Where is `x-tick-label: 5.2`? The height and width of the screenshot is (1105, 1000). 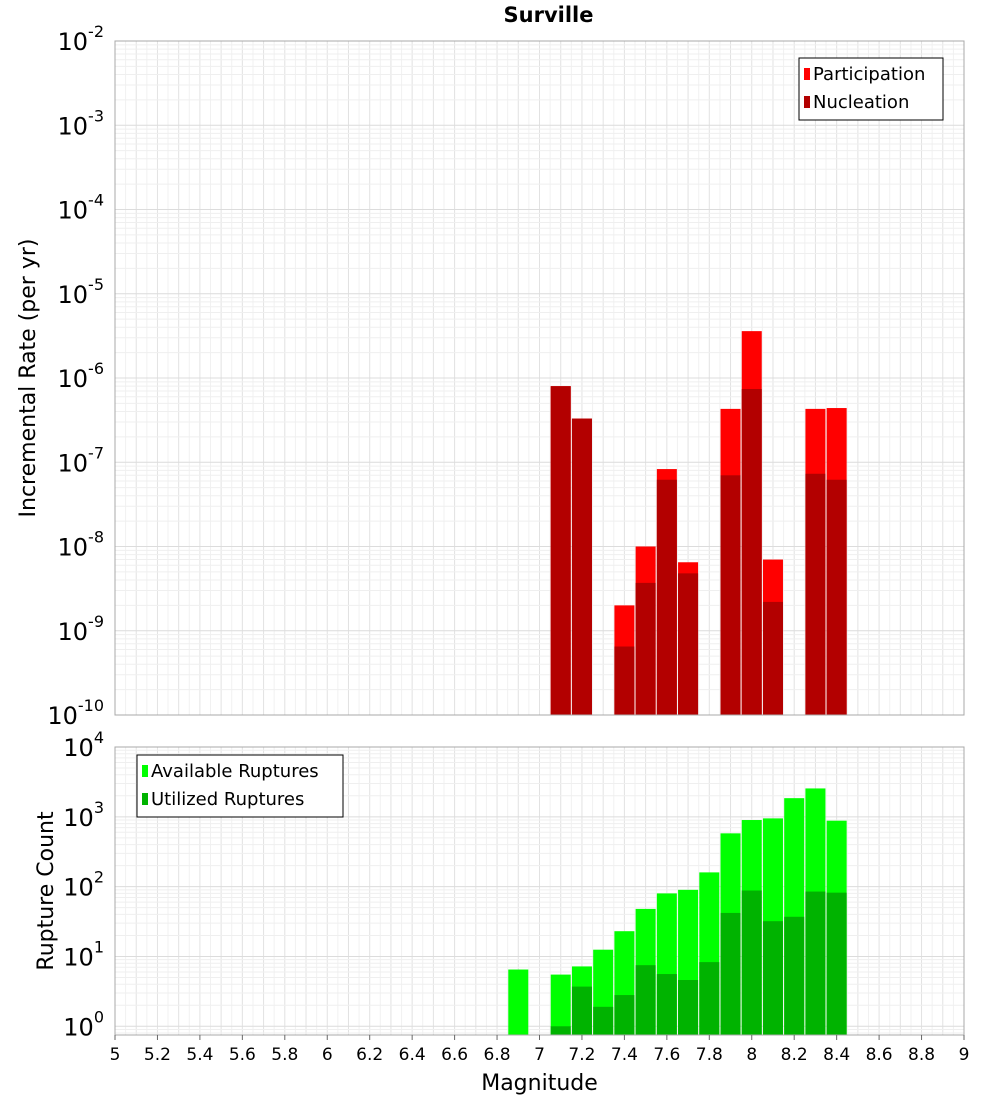
x-tick-label: 5.2 is located at coordinates (157, 1055).